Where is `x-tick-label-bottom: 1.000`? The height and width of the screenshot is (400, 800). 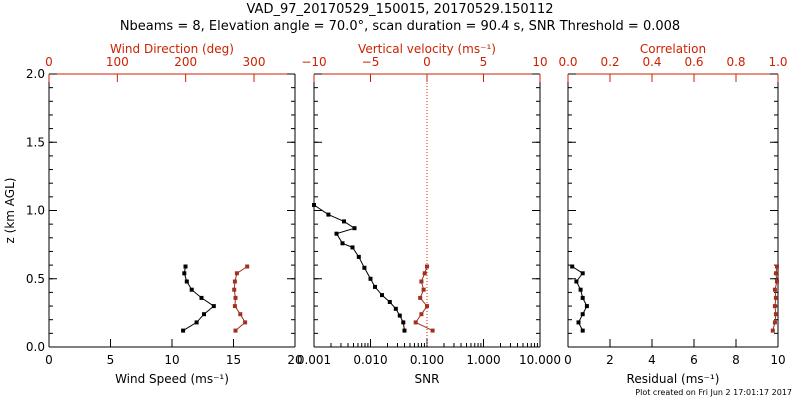
x-tick-label-bottom: 1.000 is located at coordinates (483, 360).